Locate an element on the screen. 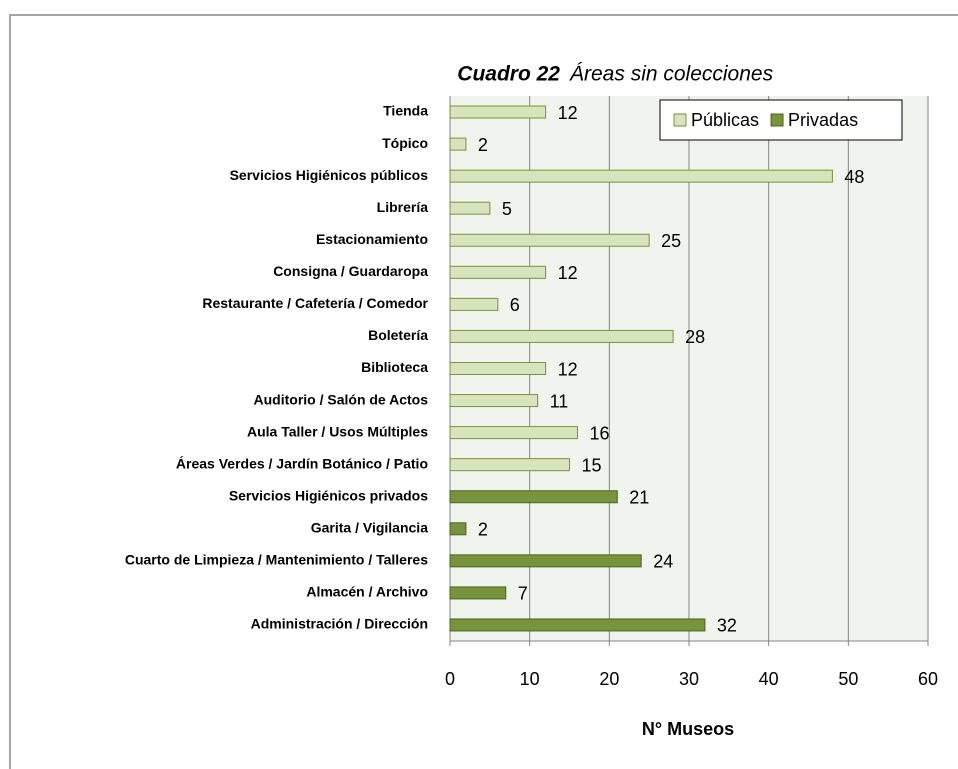 Image resolution: width=958 pixels, height=769 pixels. x-tick-label: 40 is located at coordinates (769, 679).